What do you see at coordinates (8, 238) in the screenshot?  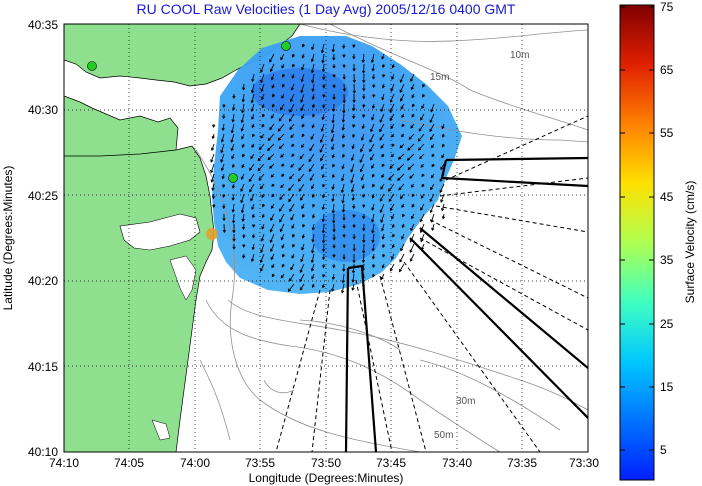 I see `y-axis-label: Latitude (Degrees:Minutes)` at bounding box center [8, 238].